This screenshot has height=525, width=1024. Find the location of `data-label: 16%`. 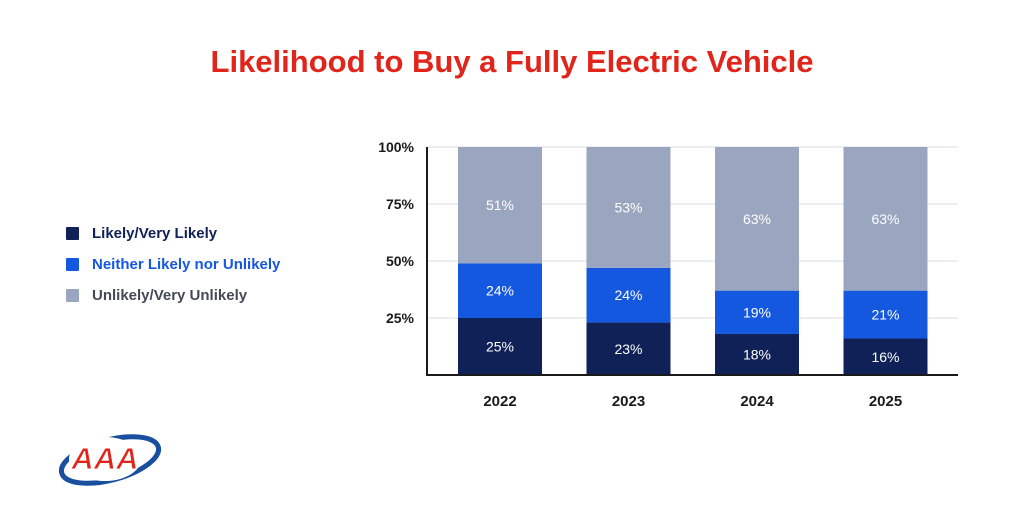

data-label: 16% is located at coordinates (885, 357).